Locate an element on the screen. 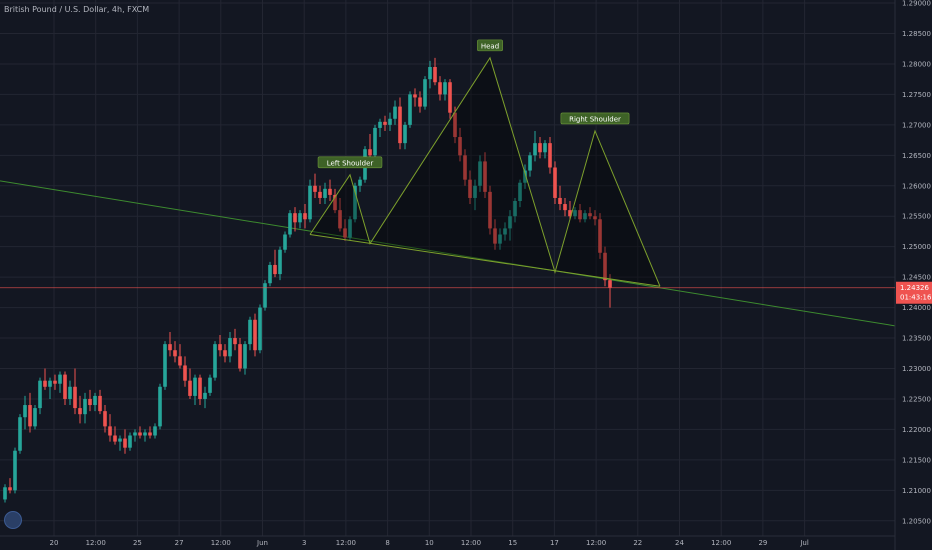 The width and height of the screenshot is (932, 550). neckline is located at coordinates (485, 260).